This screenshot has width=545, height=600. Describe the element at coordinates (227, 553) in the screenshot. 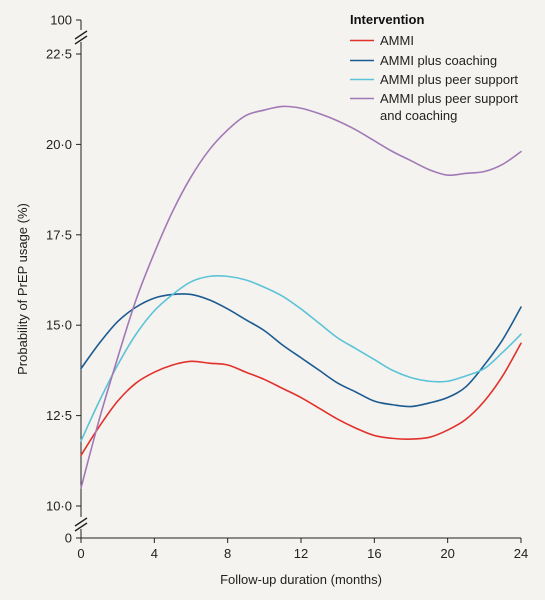

I see `x-tick-label: 8` at that location.